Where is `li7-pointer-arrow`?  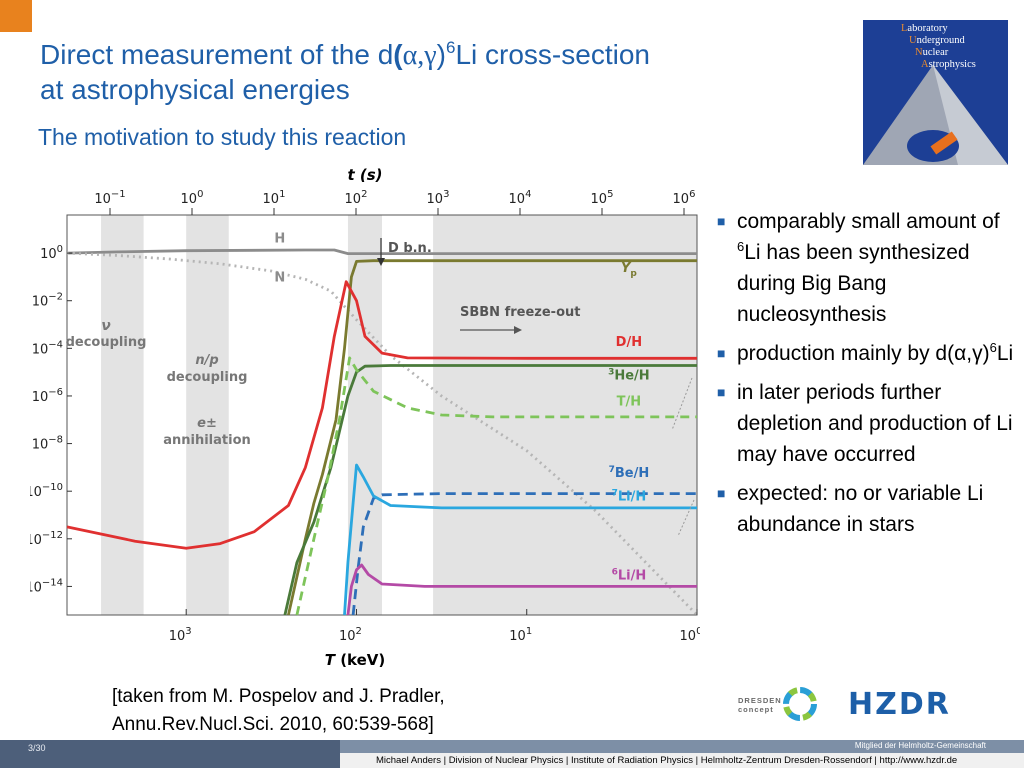
li7-pointer-arrow is located at coordinates (686, 518).